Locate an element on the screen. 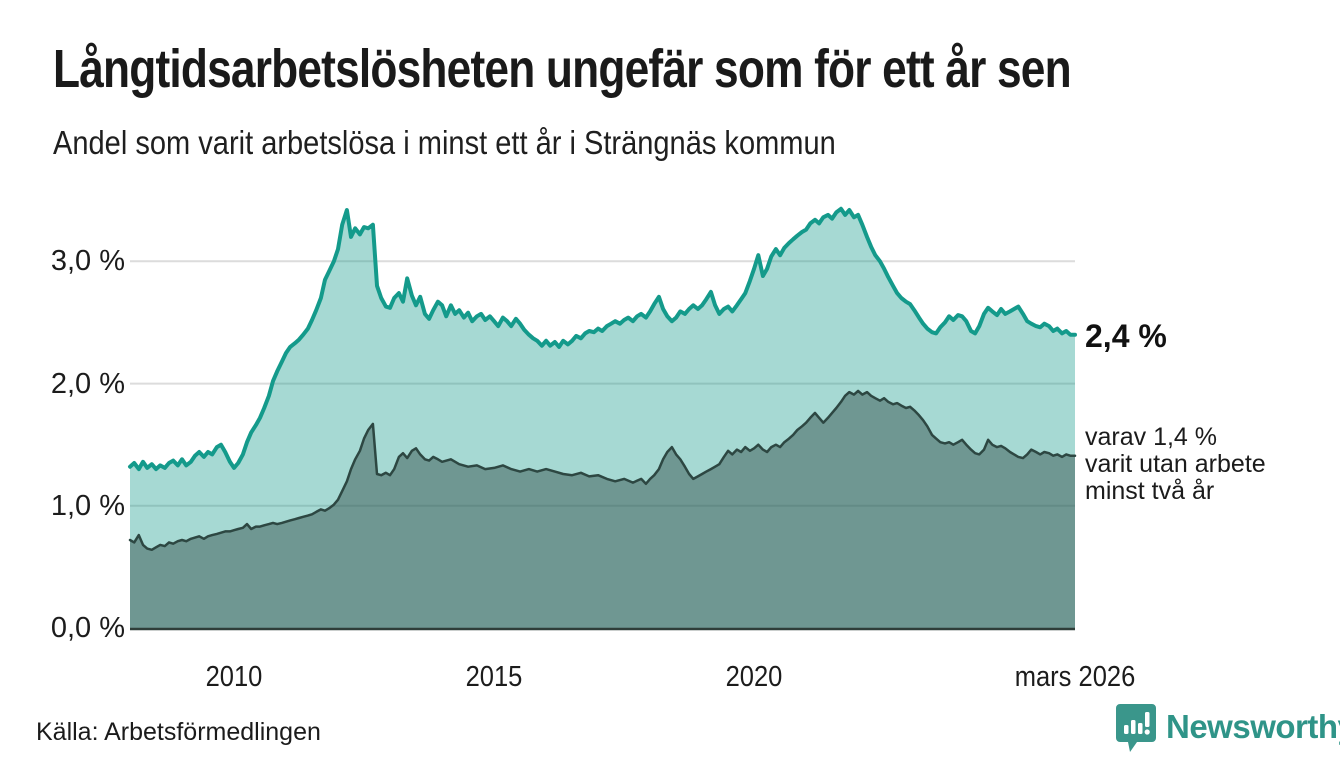 Image resolution: width=1340 pixels, height=780 pixels. secondary-annotation-line: varit utan arbete is located at coordinates (1175, 464).